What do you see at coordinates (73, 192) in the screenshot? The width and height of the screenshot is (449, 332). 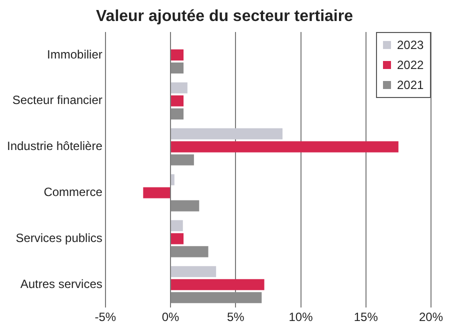 I see `y-tick-label: Commerce` at bounding box center [73, 192].